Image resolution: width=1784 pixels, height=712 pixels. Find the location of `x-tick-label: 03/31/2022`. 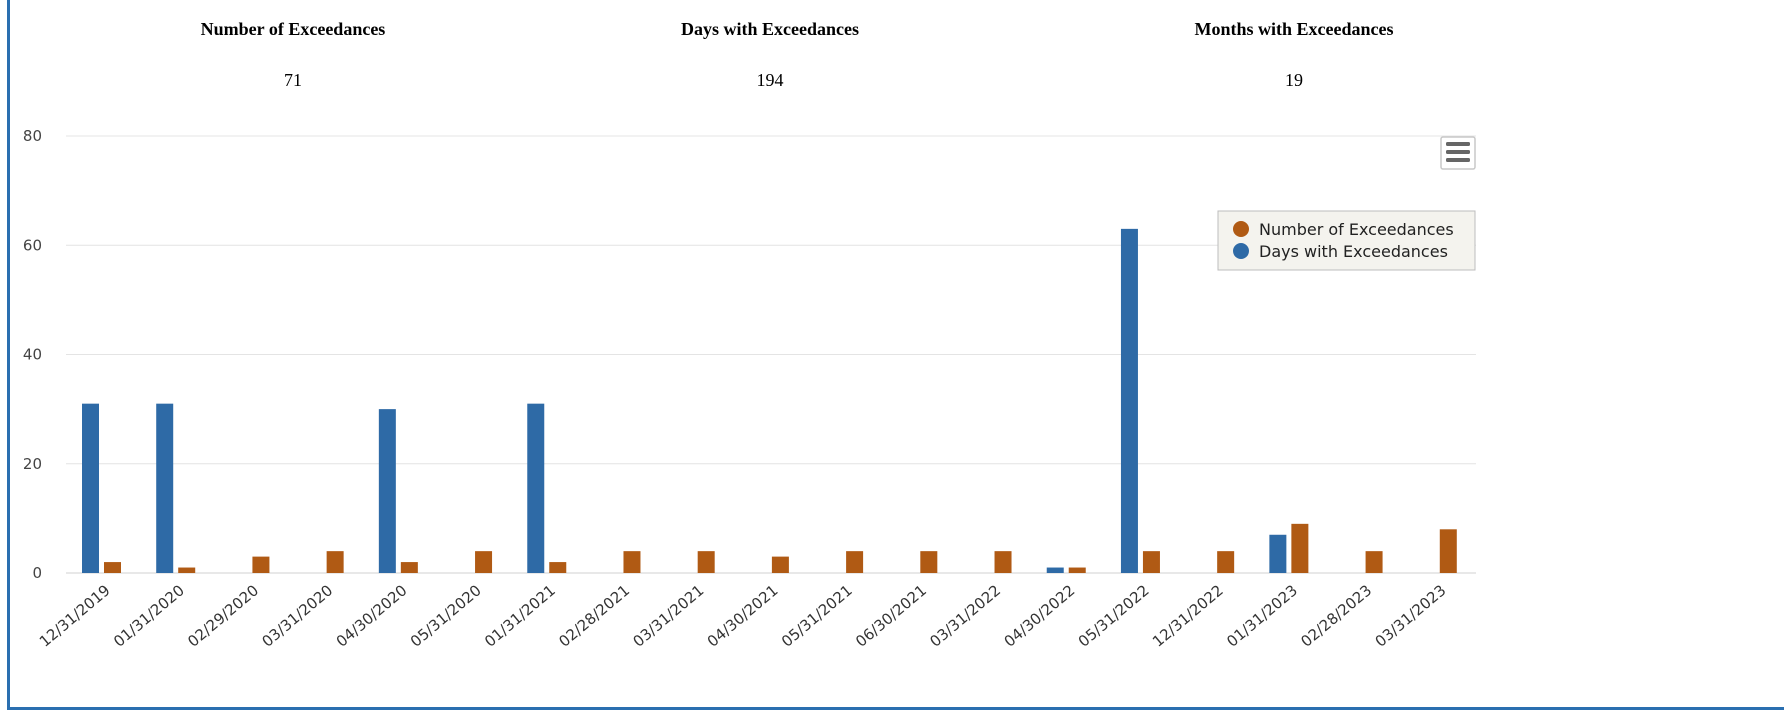

x-tick-label: 03/31/2022 is located at coordinates (965, 615).